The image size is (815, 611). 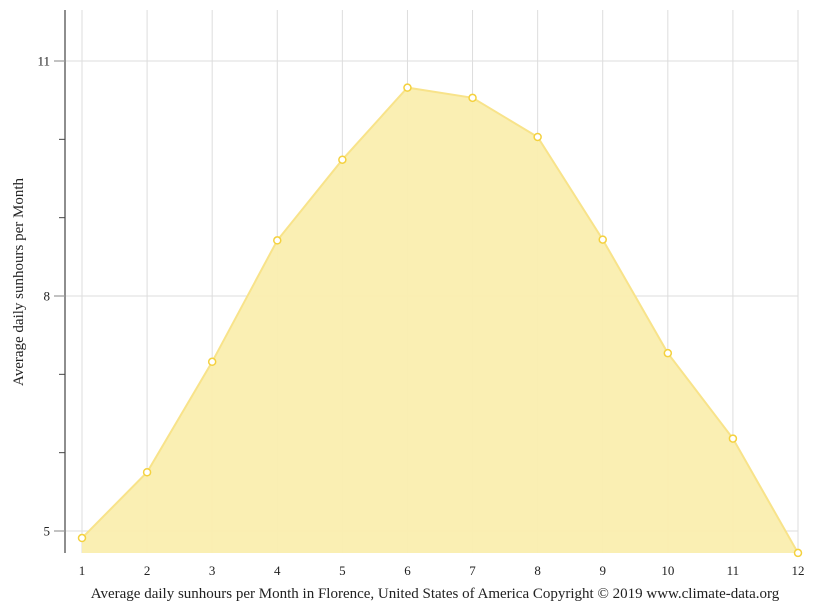 I want to click on x-tick-label: 8, so click(x=537, y=570).